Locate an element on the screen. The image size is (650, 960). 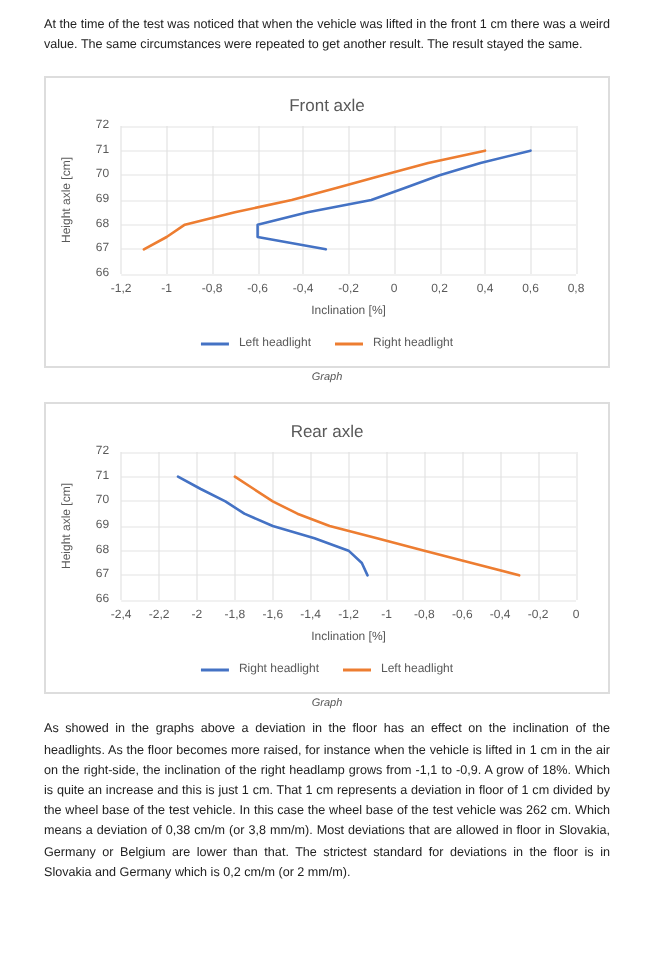
chart-title: Rear axle is located at coordinates (327, 431).